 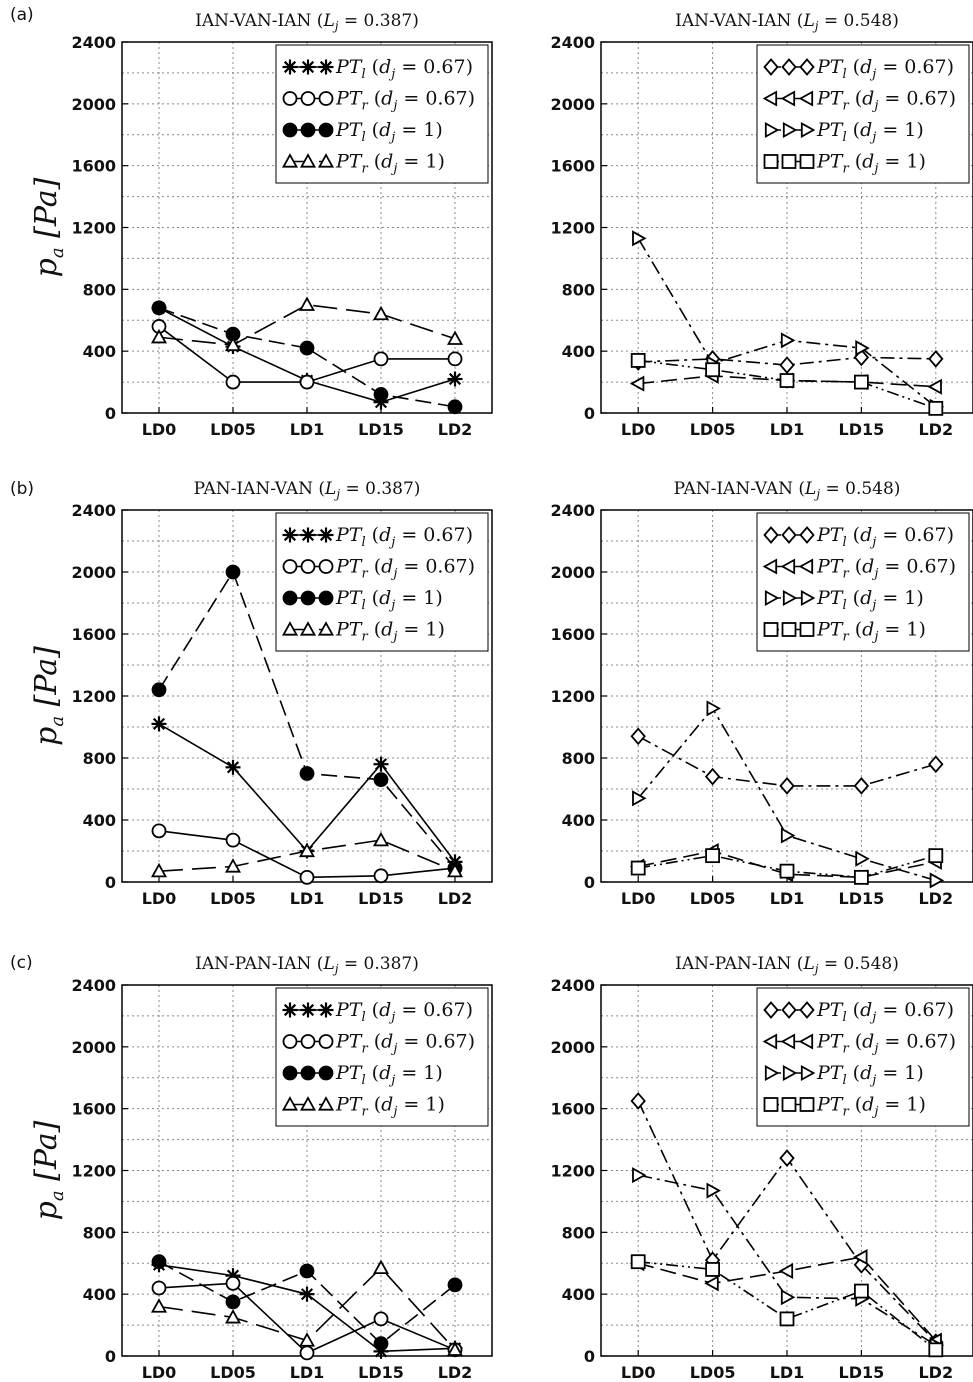 What do you see at coordinates (21, 963) in the screenshot?
I see `row-label-c: (c)` at bounding box center [21, 963].